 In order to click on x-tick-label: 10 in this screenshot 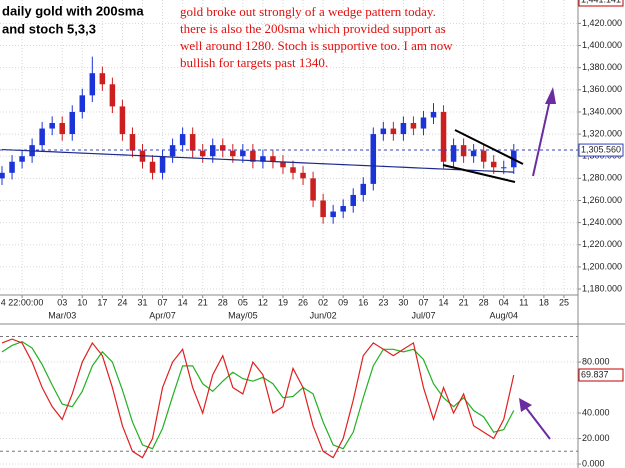, I will do `click(82, 302)`.